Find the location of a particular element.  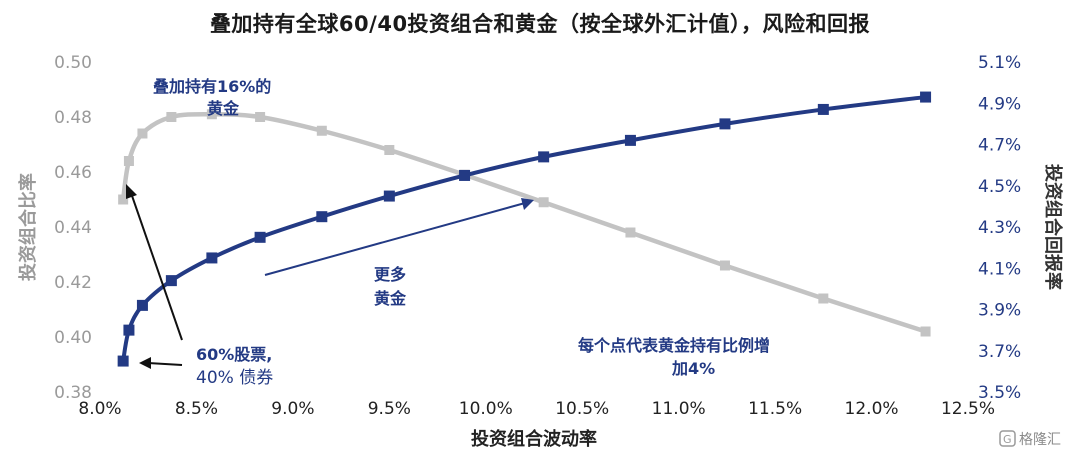

watermark: G 格隆汇 is located at coordinates (1030, 439).